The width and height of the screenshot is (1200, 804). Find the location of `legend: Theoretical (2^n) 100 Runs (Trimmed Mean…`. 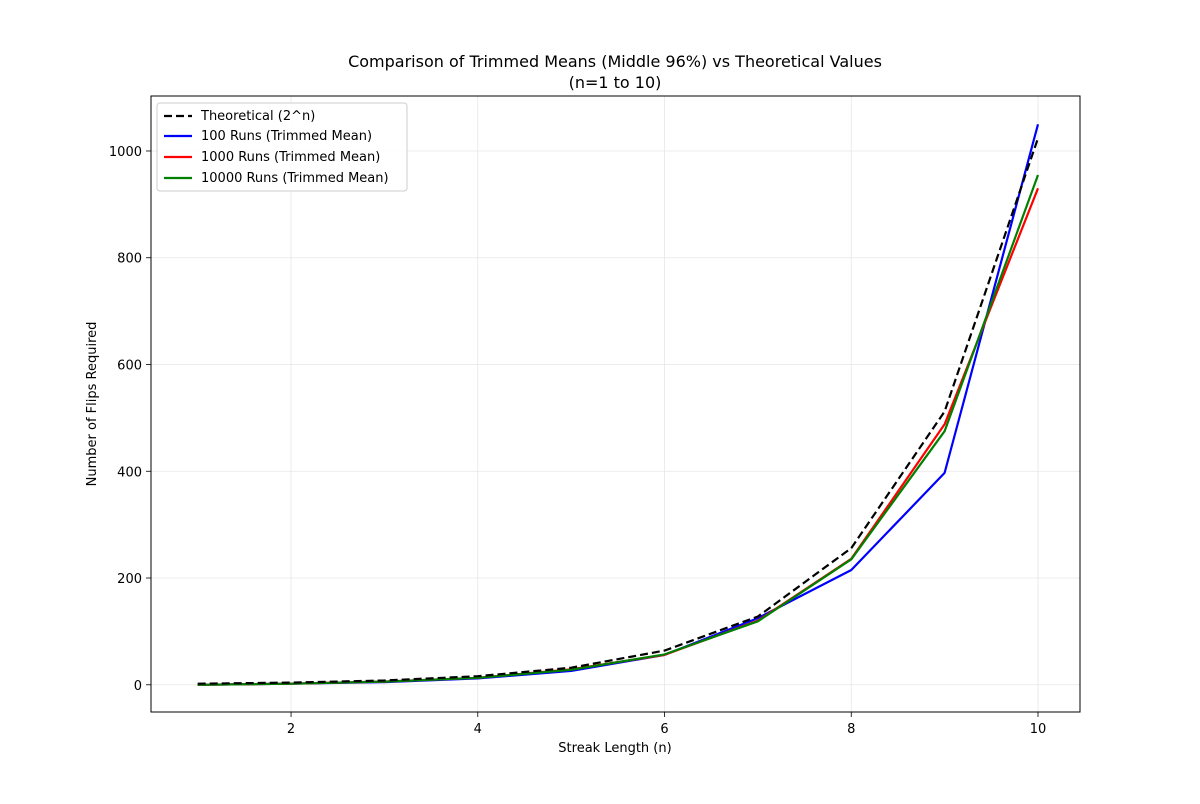

legend: Theoretical (2^n) 100 Runs (Trimmed Mean… is located at coordinates (282, 147).